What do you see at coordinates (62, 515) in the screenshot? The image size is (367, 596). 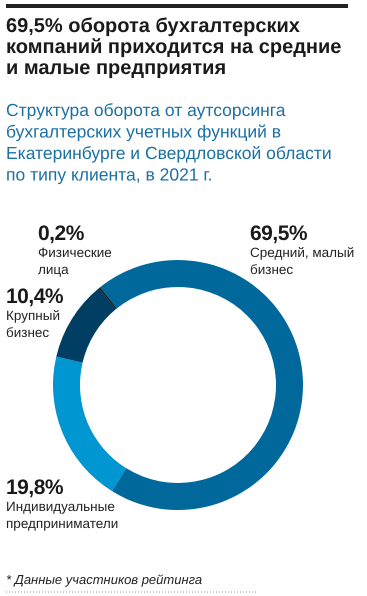 I see `slice-label: Индивидуальные предприниматели` at bounding box center [62, 515].